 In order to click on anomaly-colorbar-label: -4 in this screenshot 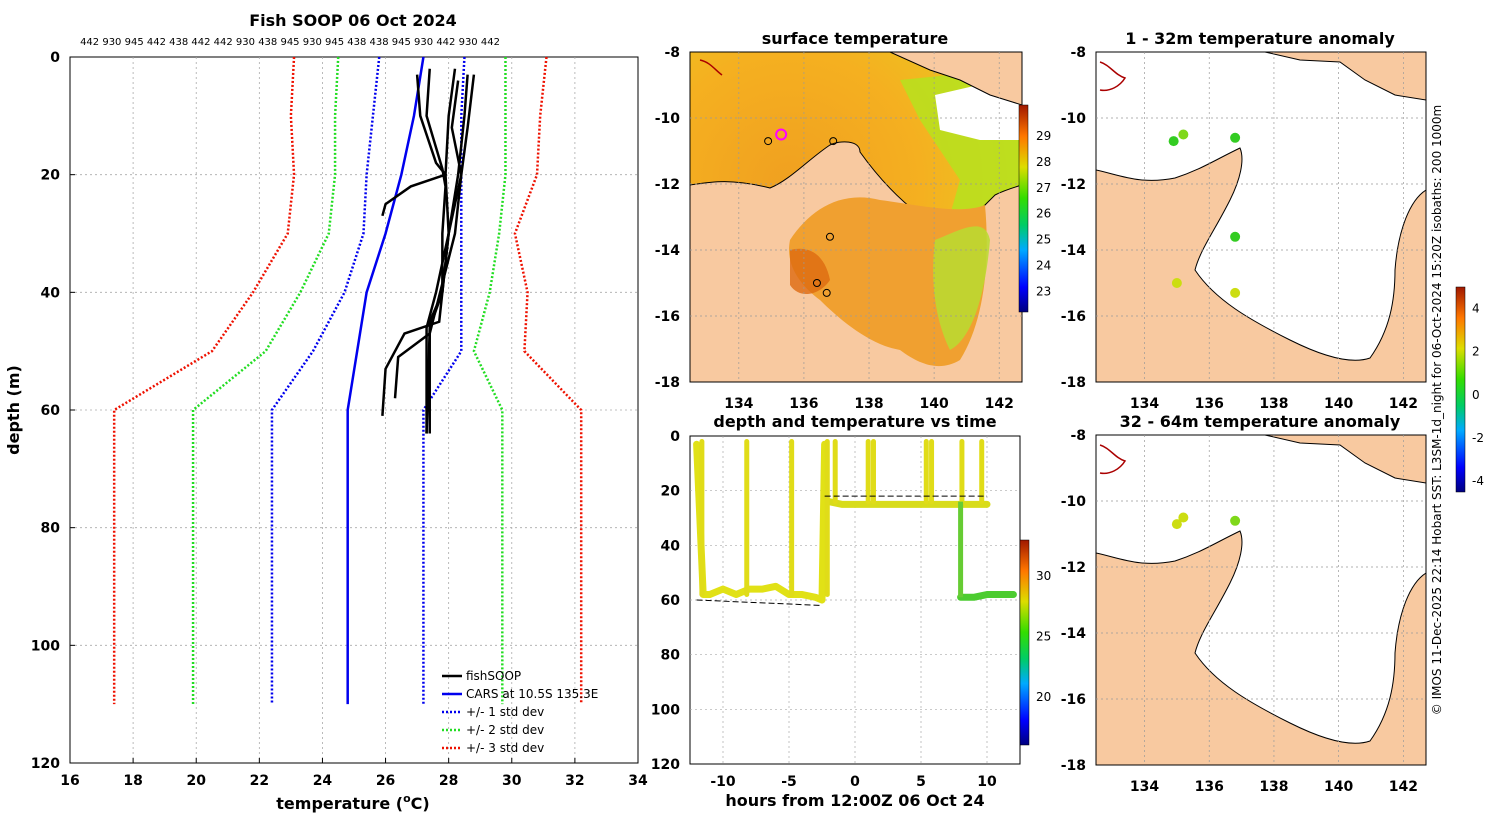, I will do `click(1478, 481)`.